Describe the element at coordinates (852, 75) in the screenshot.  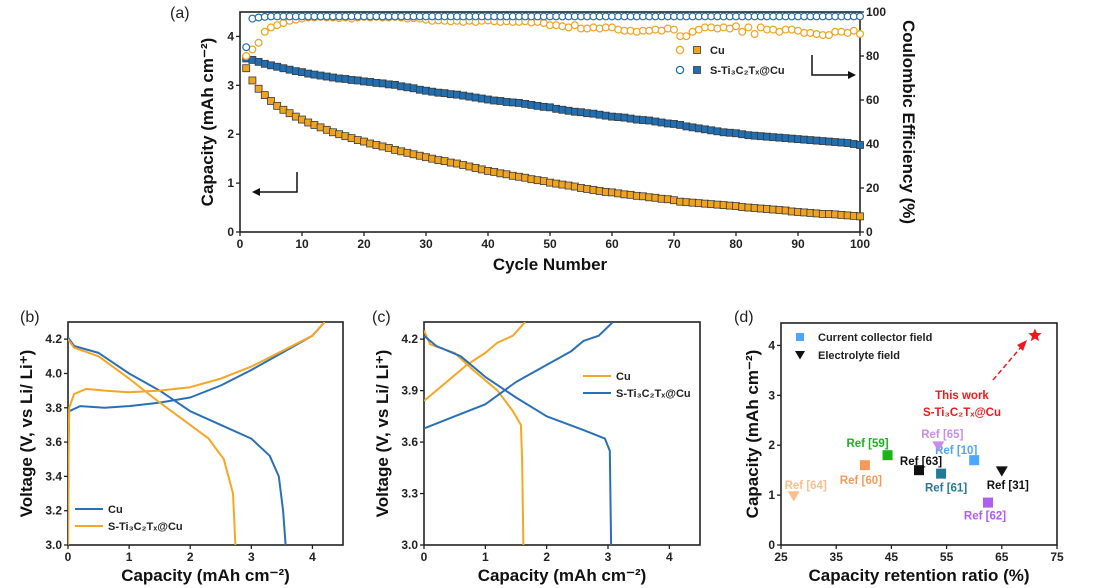
I see `right-arrow-head-icon` at that location.